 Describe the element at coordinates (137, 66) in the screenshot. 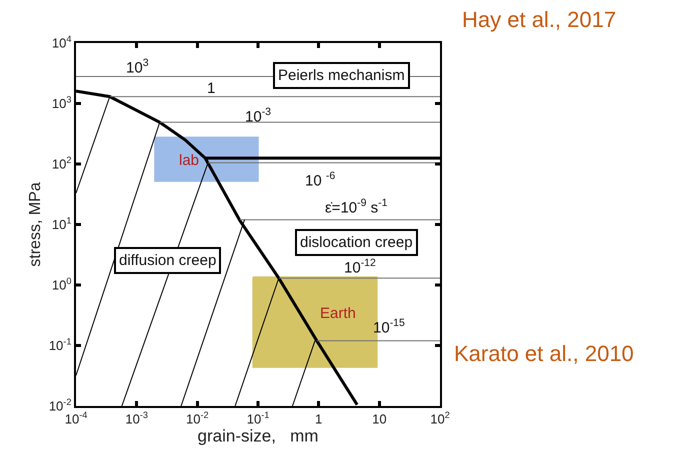

I see `annotation: 10$^{3}$` at that location.